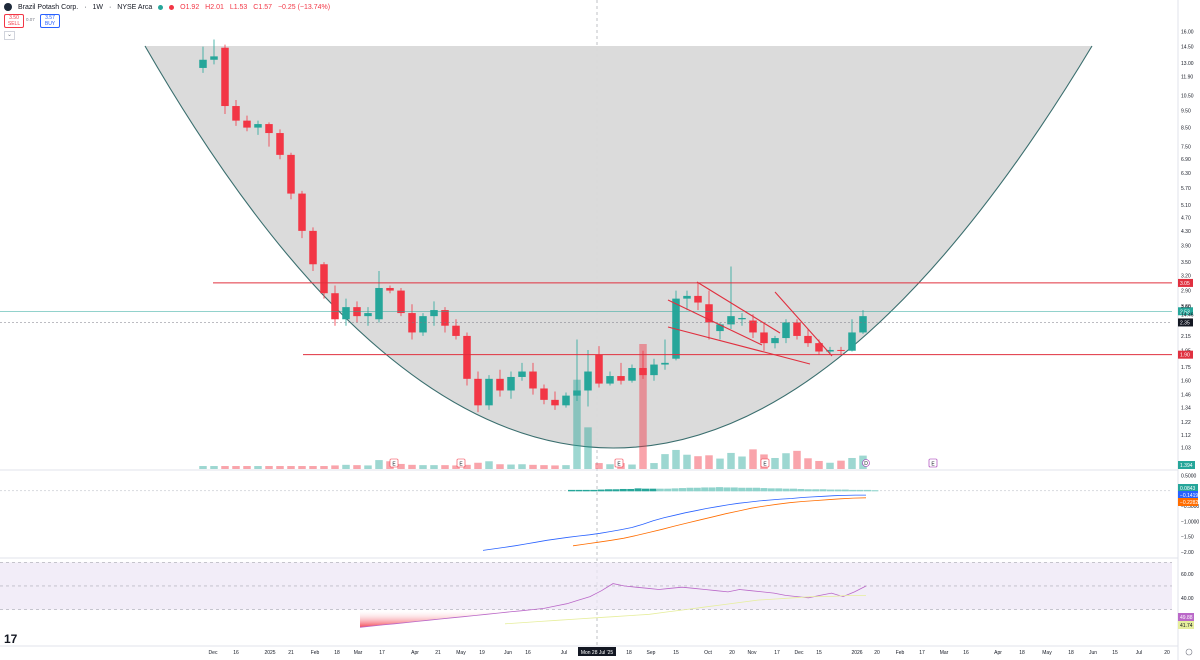 The image size is (1200, 660). Describe the element at coordinates (50, 18) in the screenshot. I see `buy-price: 3.57` at that location.